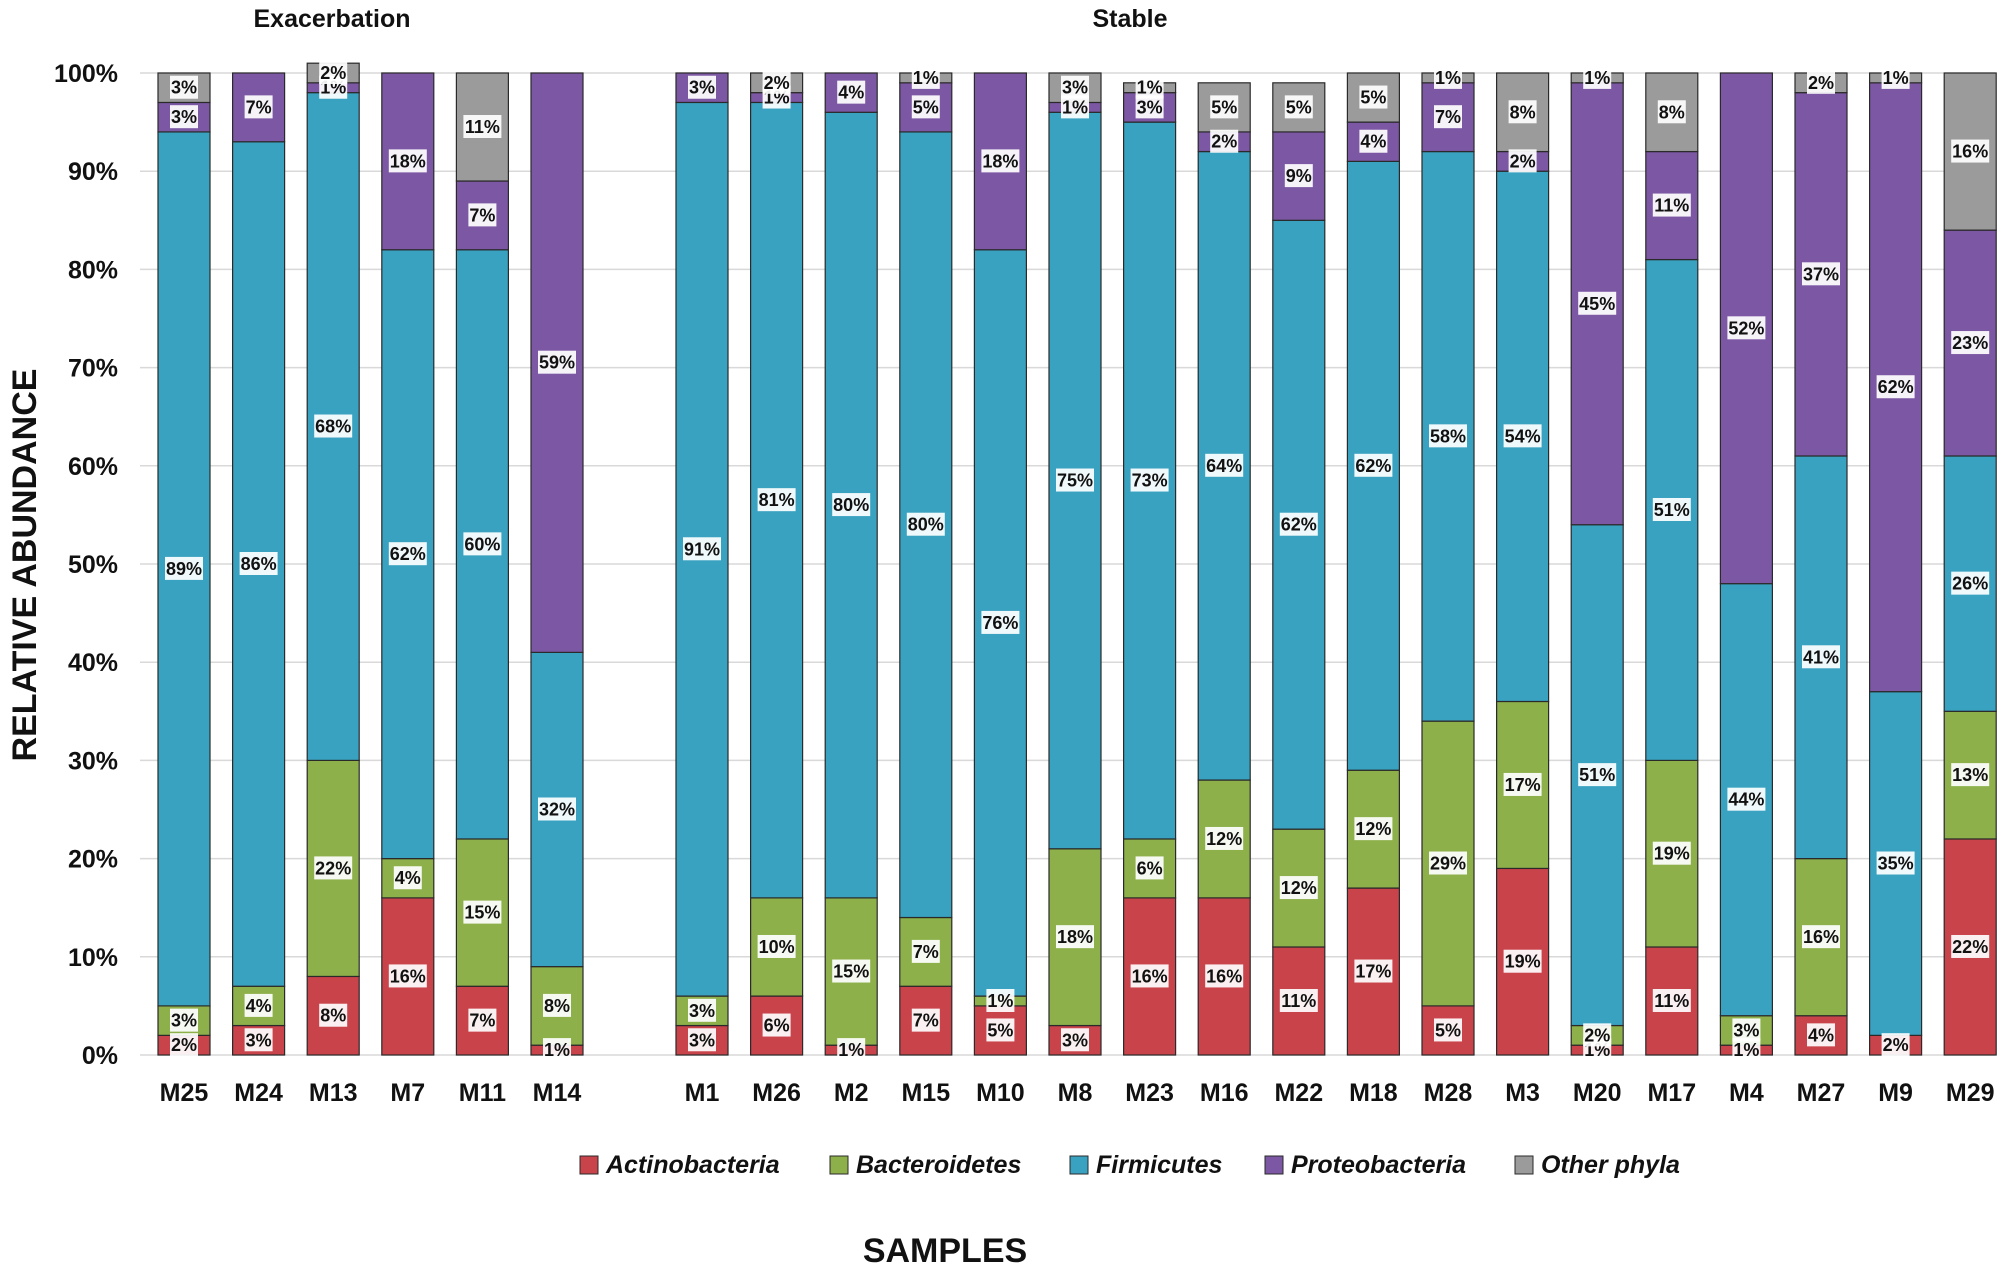 This screenshot has width=2007, height=1272. I want to click on data-label-proteobacteria: 3%, so click(1149, 107).